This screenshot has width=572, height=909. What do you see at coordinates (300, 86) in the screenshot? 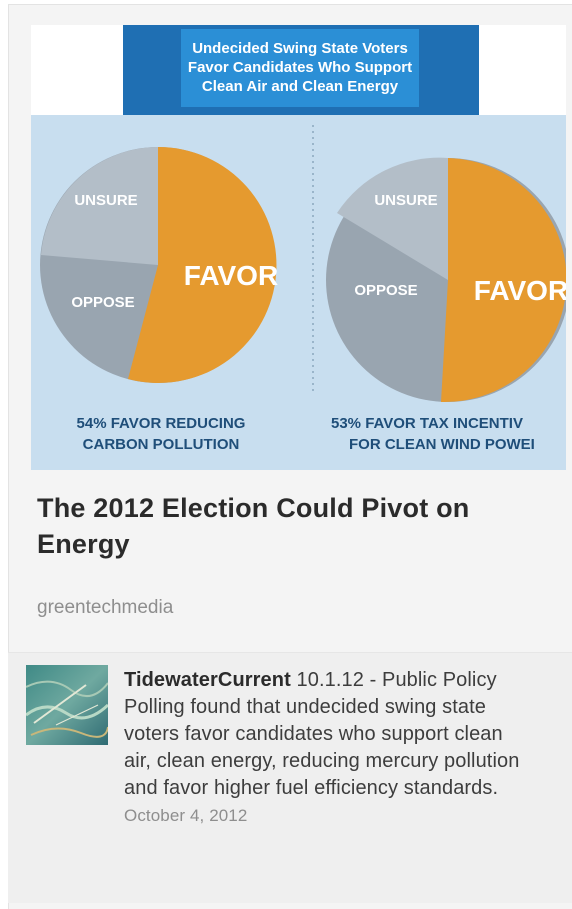
I see `banner-line-3: Clean Air and Clean Energy` at bounding box center [300, 86].